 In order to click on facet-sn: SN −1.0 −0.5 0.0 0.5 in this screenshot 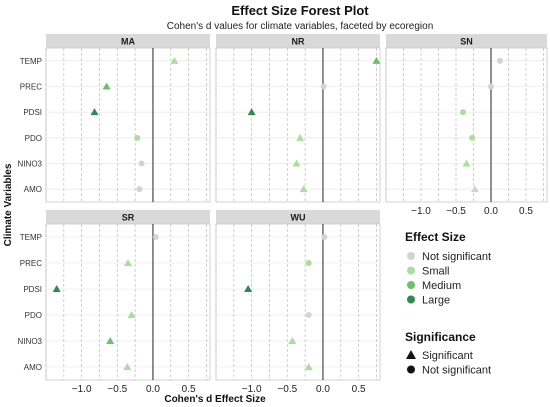, I will do `click(466, 125)`.